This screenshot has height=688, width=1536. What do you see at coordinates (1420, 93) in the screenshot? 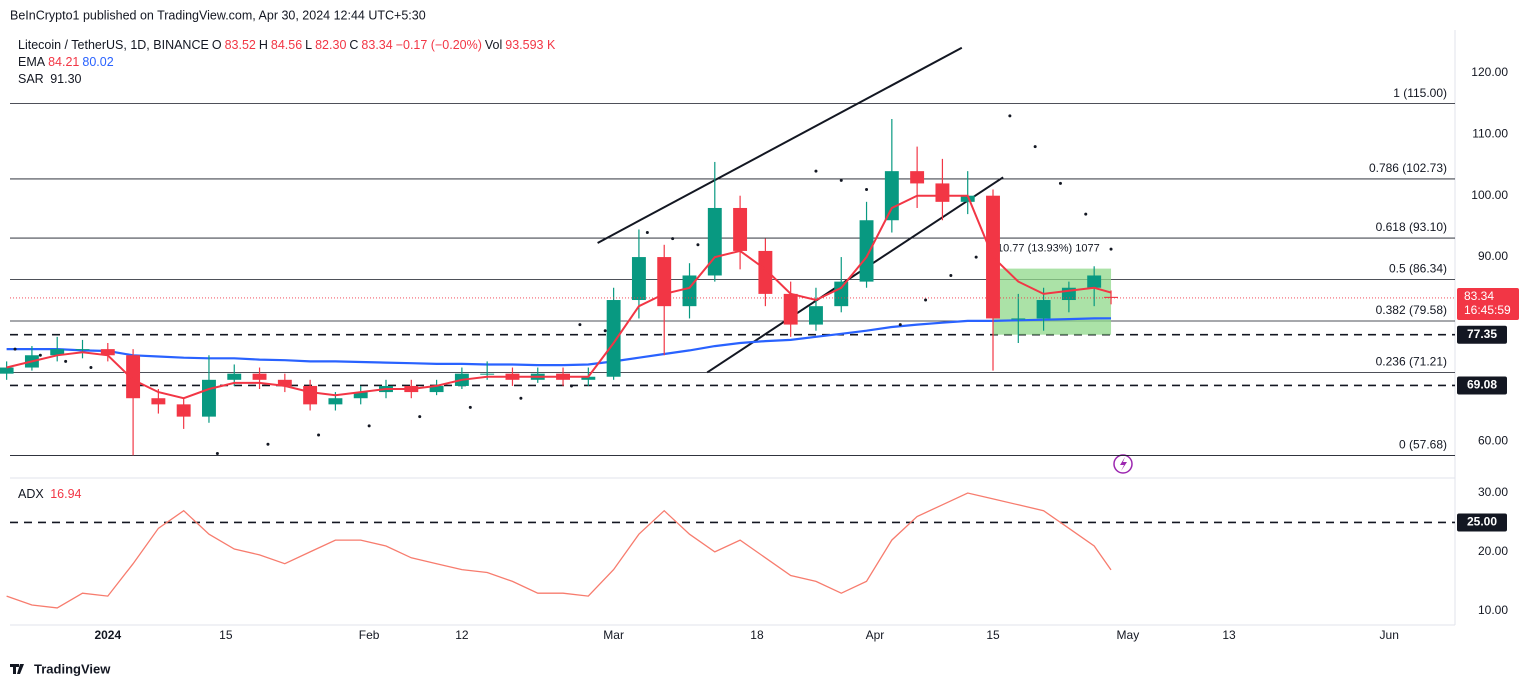
I see `fib-label: 1 (115.00)` at bounding box center [1420, 93].